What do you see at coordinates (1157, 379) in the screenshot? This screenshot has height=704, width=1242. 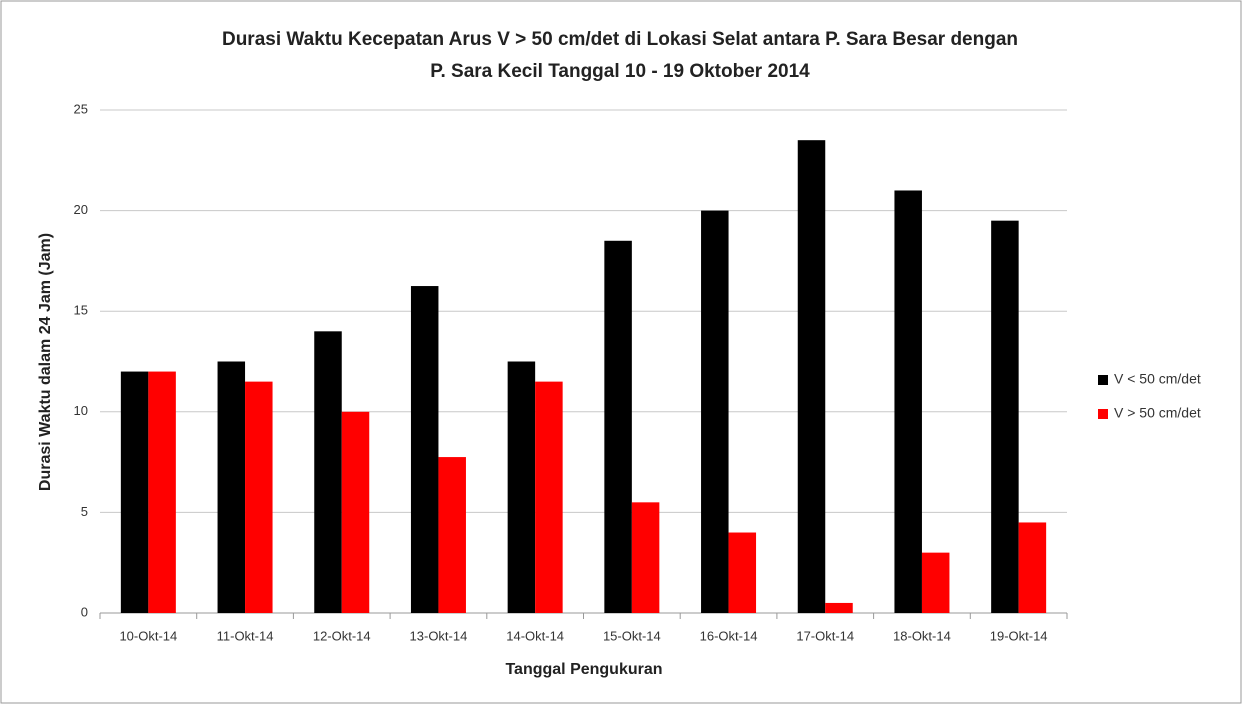 I see `legend-label: V < 50 cm/det` at bounding box center [1157, 379].